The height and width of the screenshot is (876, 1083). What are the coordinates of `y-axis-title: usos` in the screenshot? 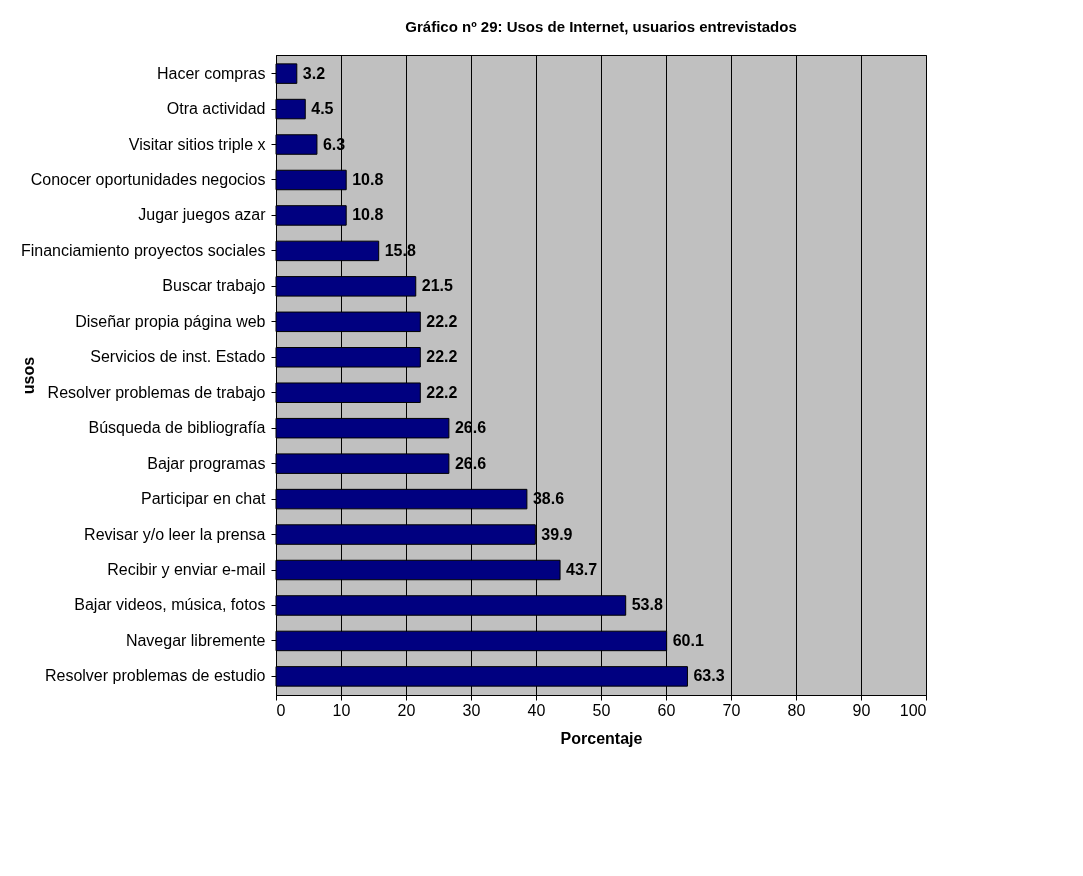 It's located at (28, 375).